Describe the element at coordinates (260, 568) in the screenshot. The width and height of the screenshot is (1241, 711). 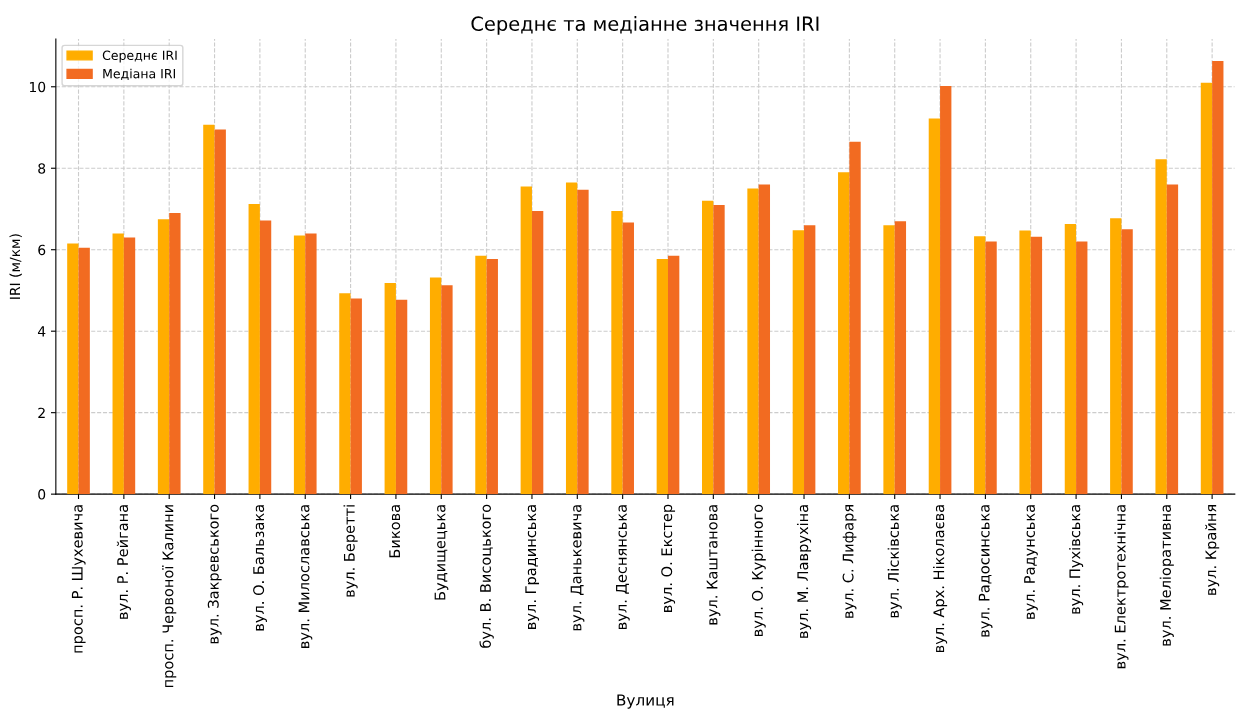
I see `x-tick-label: вул. О. Бальзака` at that location.